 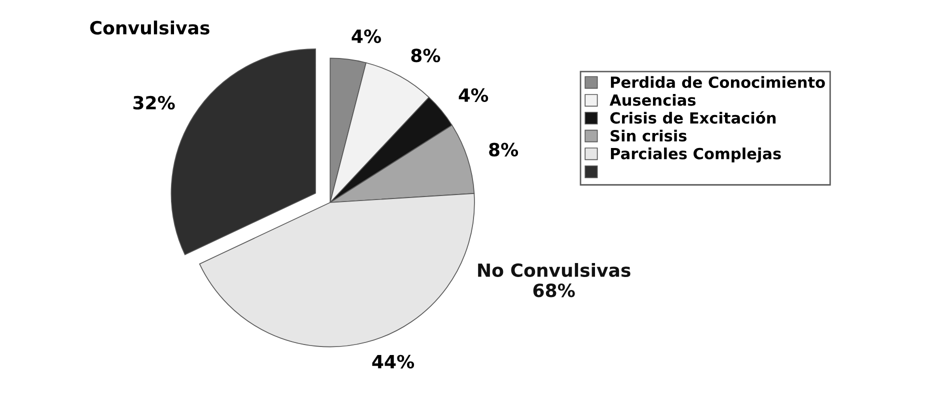 What do you see at coordinates (154, 103) in the screenshot?
I see `data-label: 32%` at bounding box center [154, 103].